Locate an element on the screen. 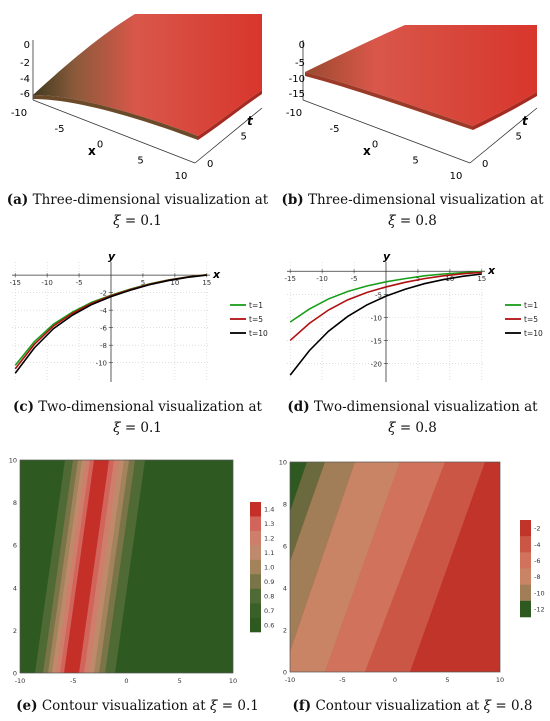  x-tick-label: 15 is located at coordinates (481, 279).